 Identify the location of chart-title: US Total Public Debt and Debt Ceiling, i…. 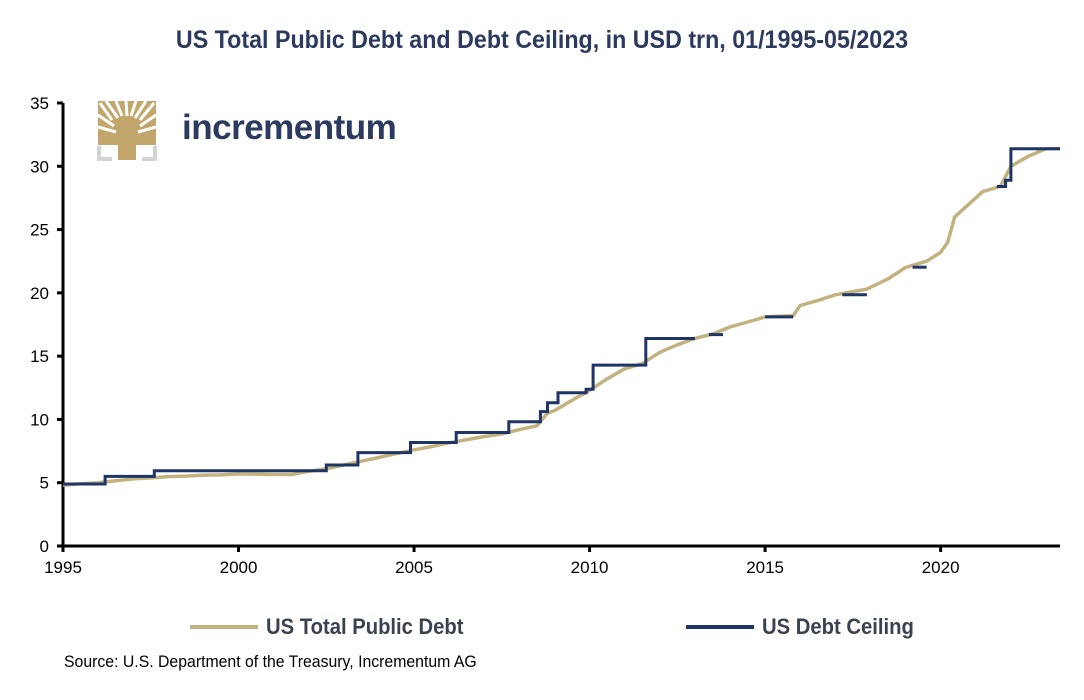
(542, 40).